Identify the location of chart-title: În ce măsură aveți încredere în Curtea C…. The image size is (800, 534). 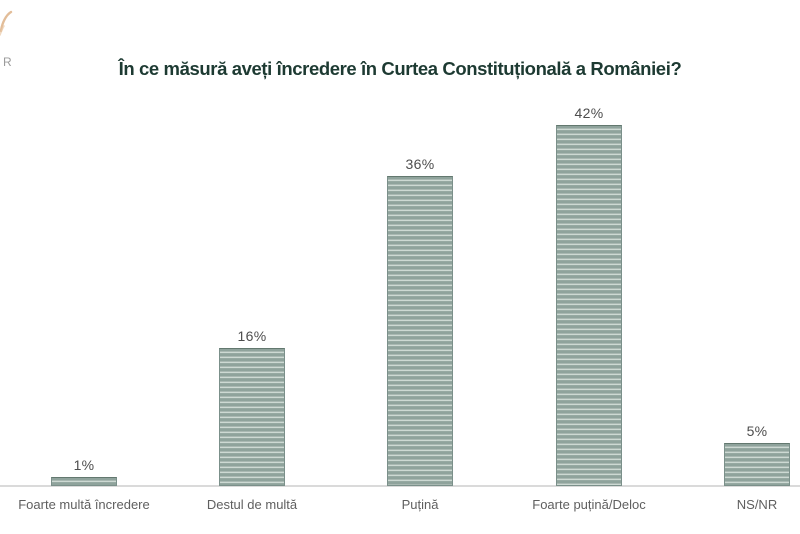
(400, 68).